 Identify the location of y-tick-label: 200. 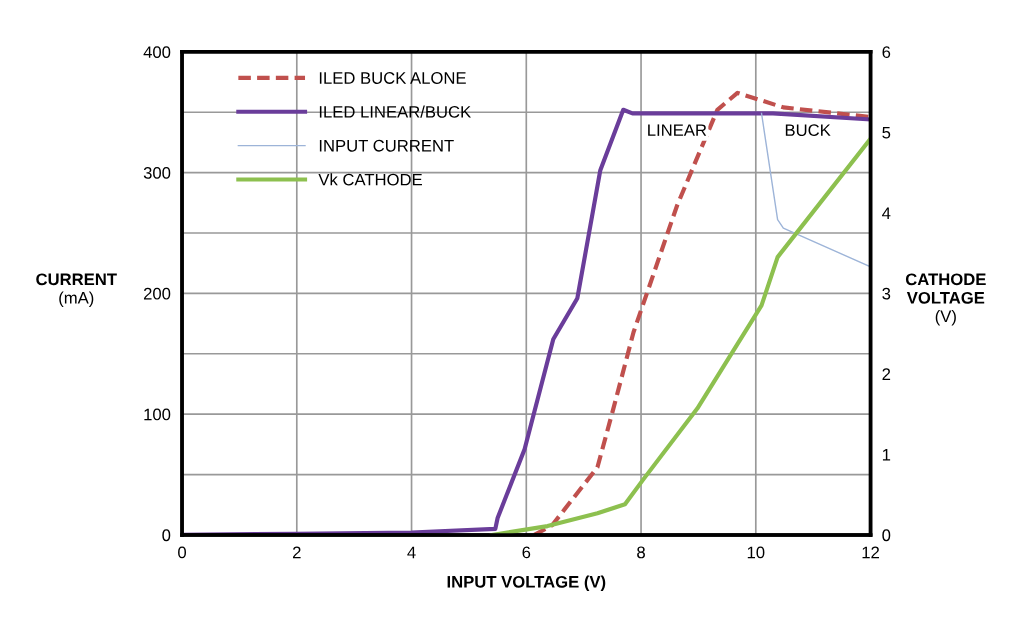
(157, 293).